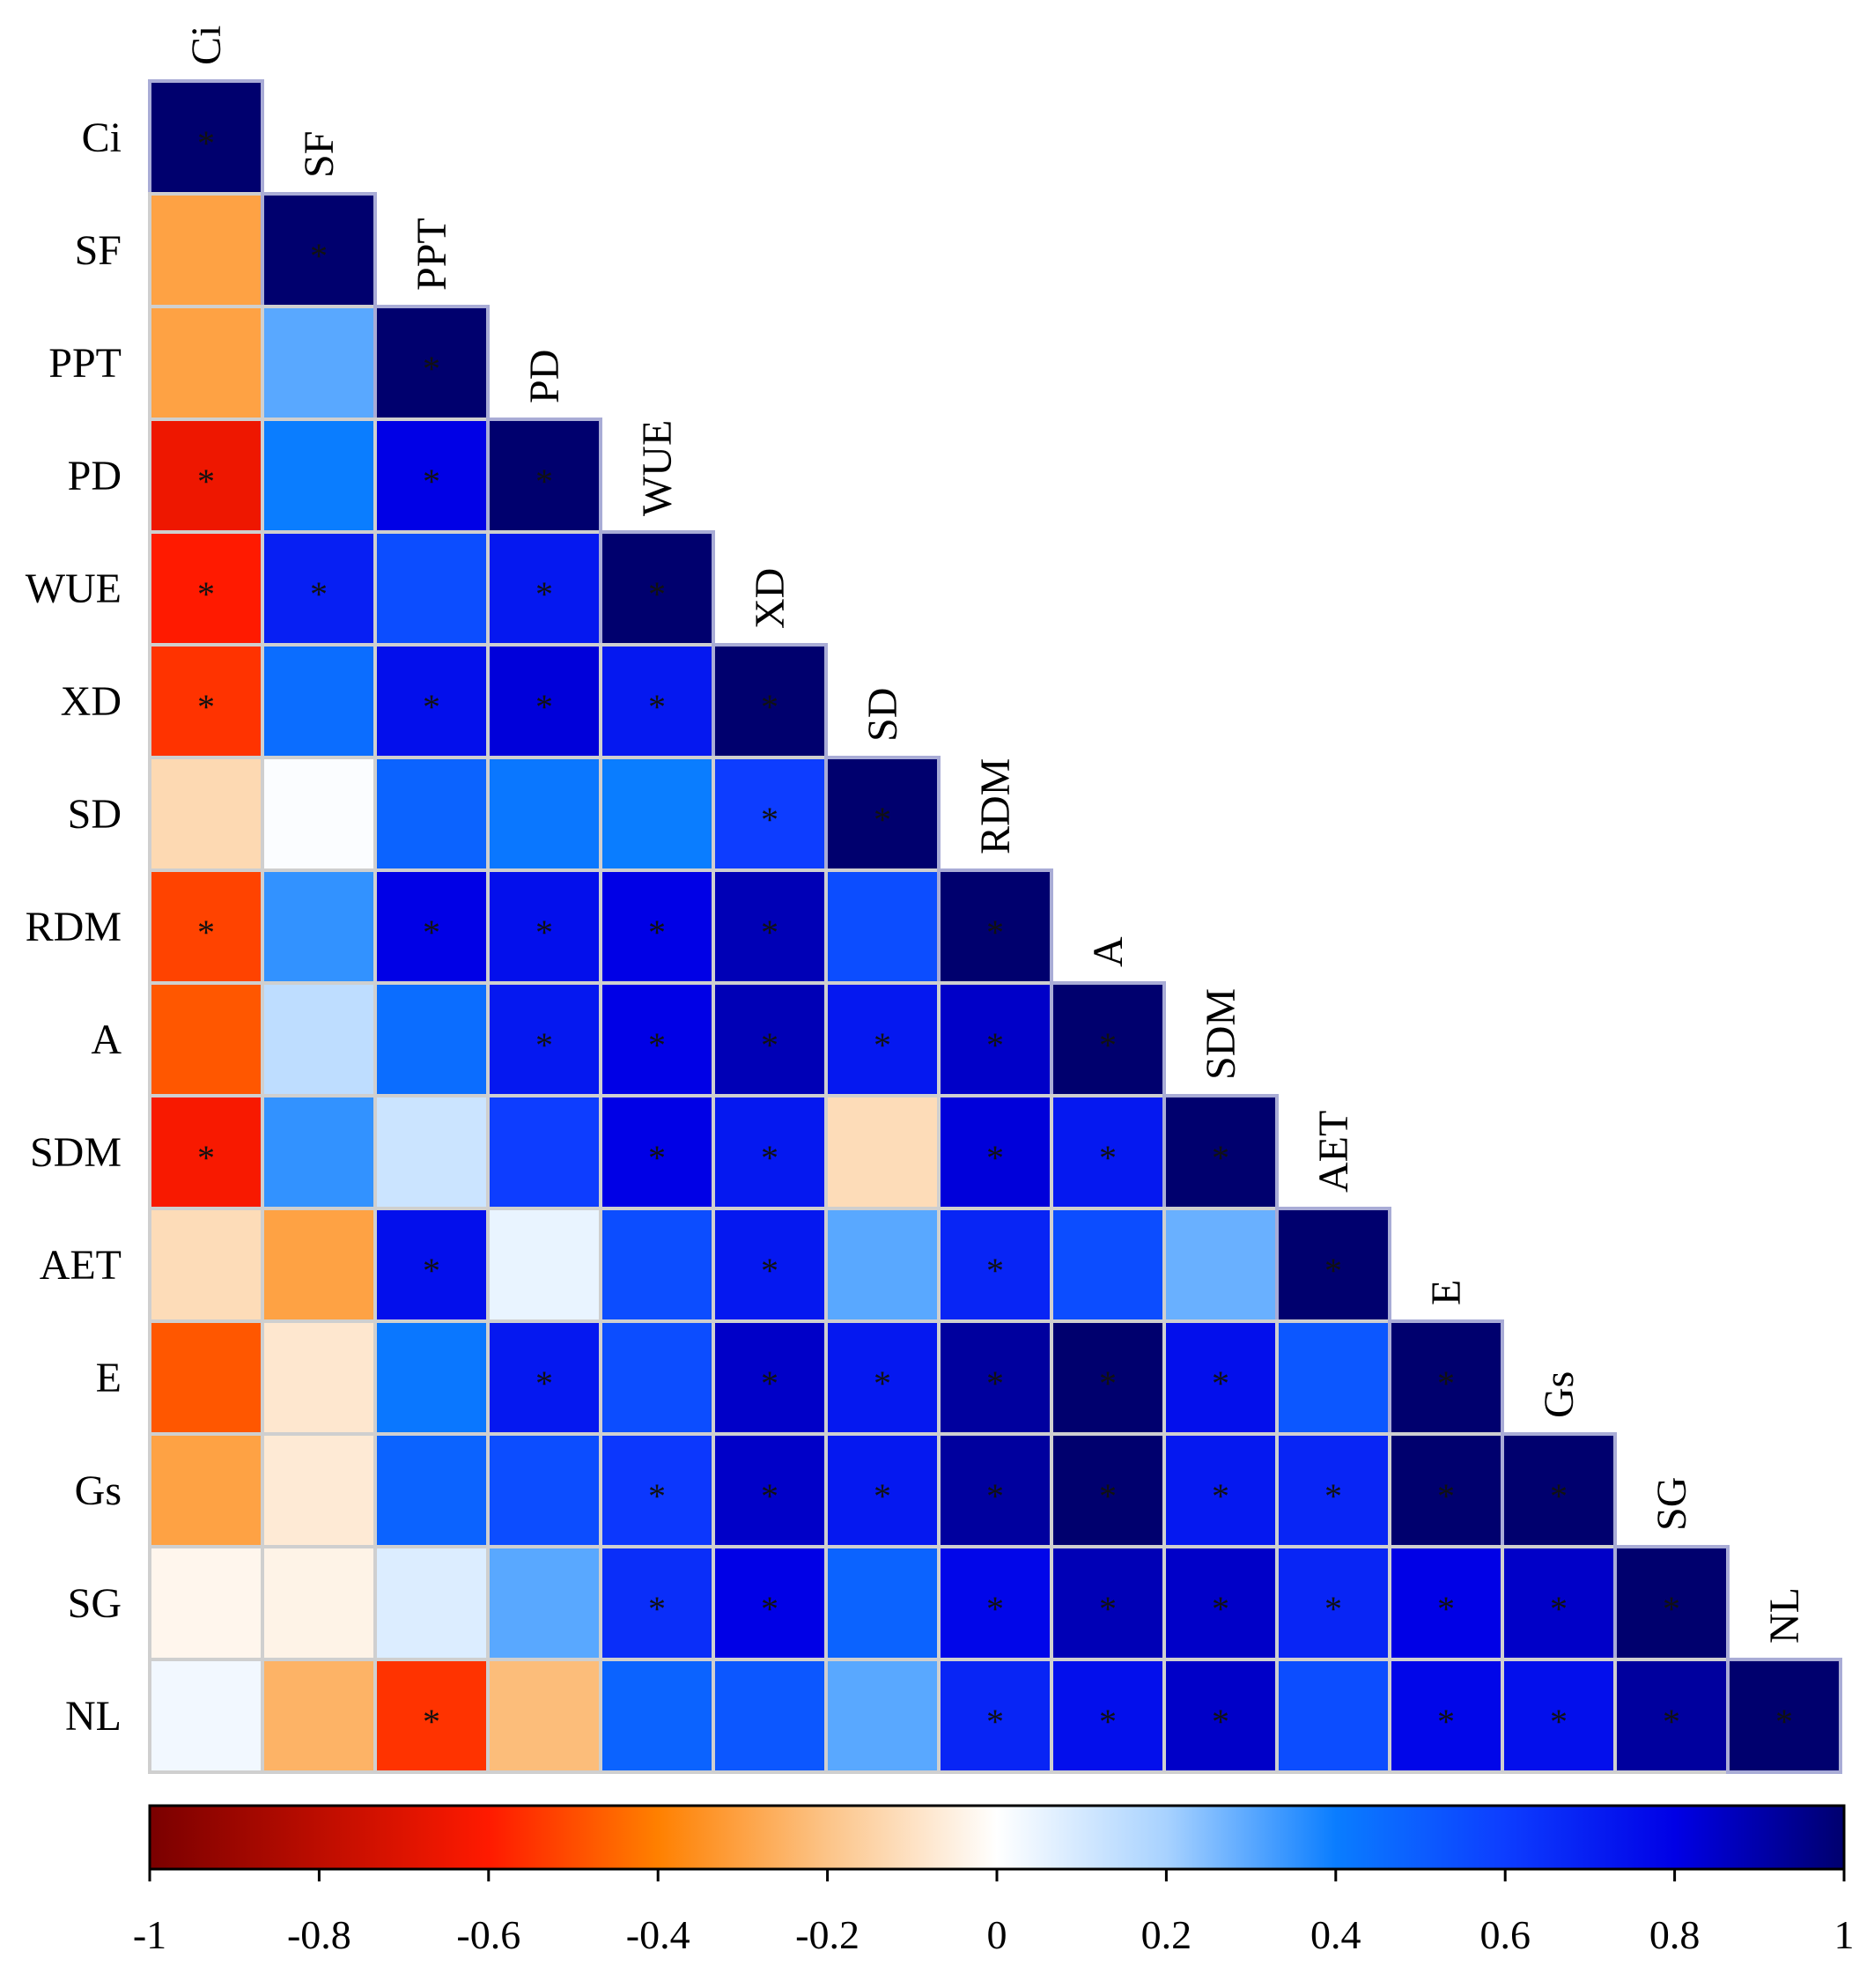 This screenshot has width=1874, height=1988. I want to click on colorbar-tick-label: 1, so click(1844, 1934).